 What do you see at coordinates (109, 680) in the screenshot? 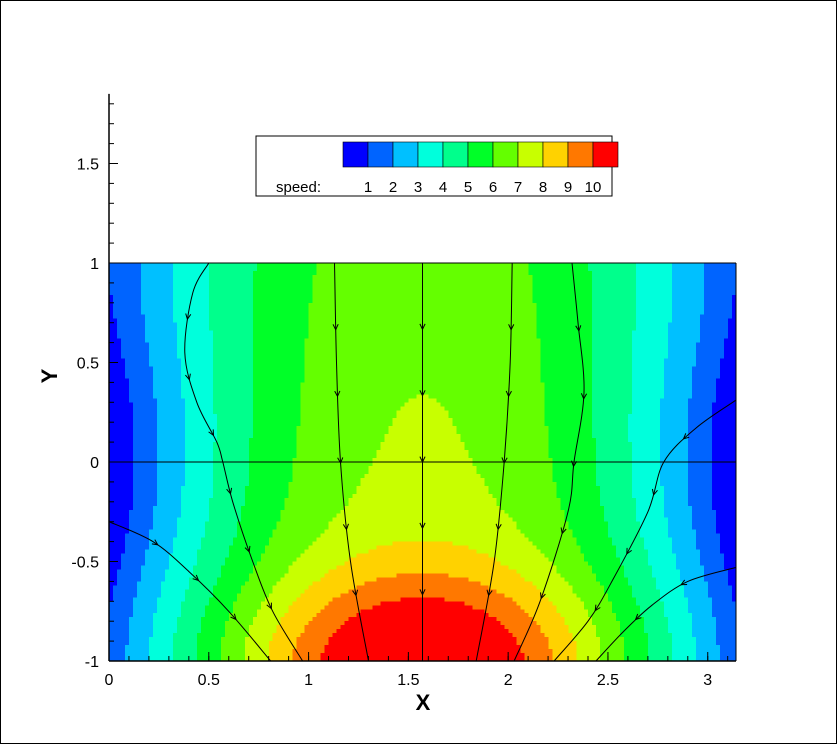
I see `x-tick-label: 0` at bounding box center [109, 680].